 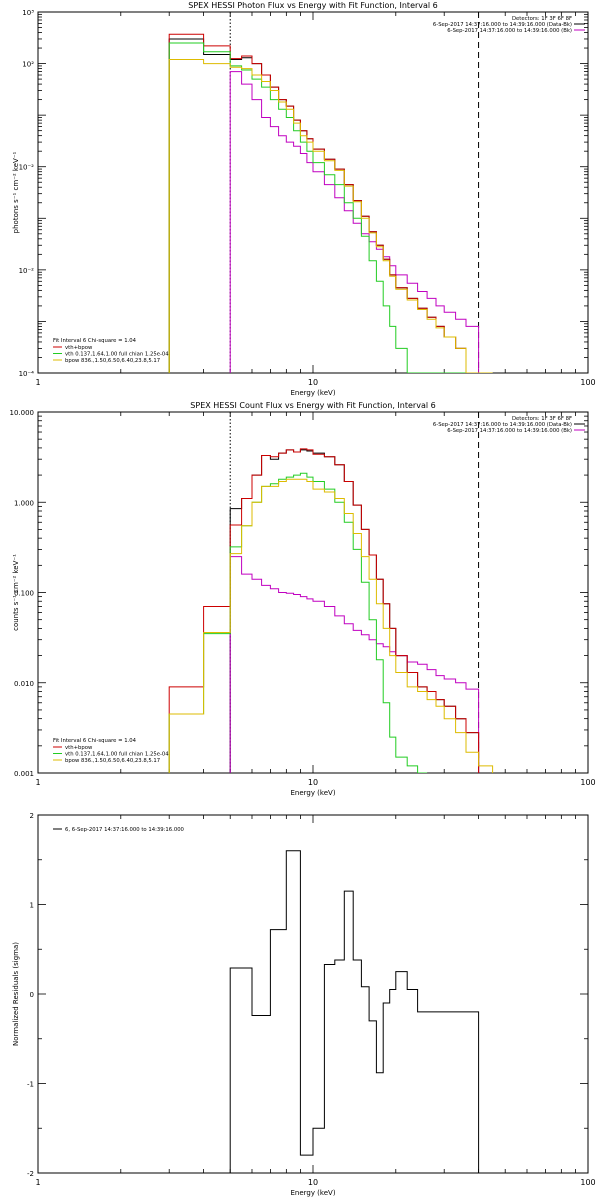 I want to click on y-tick-label: 0.100, so click(x=24, y=594).